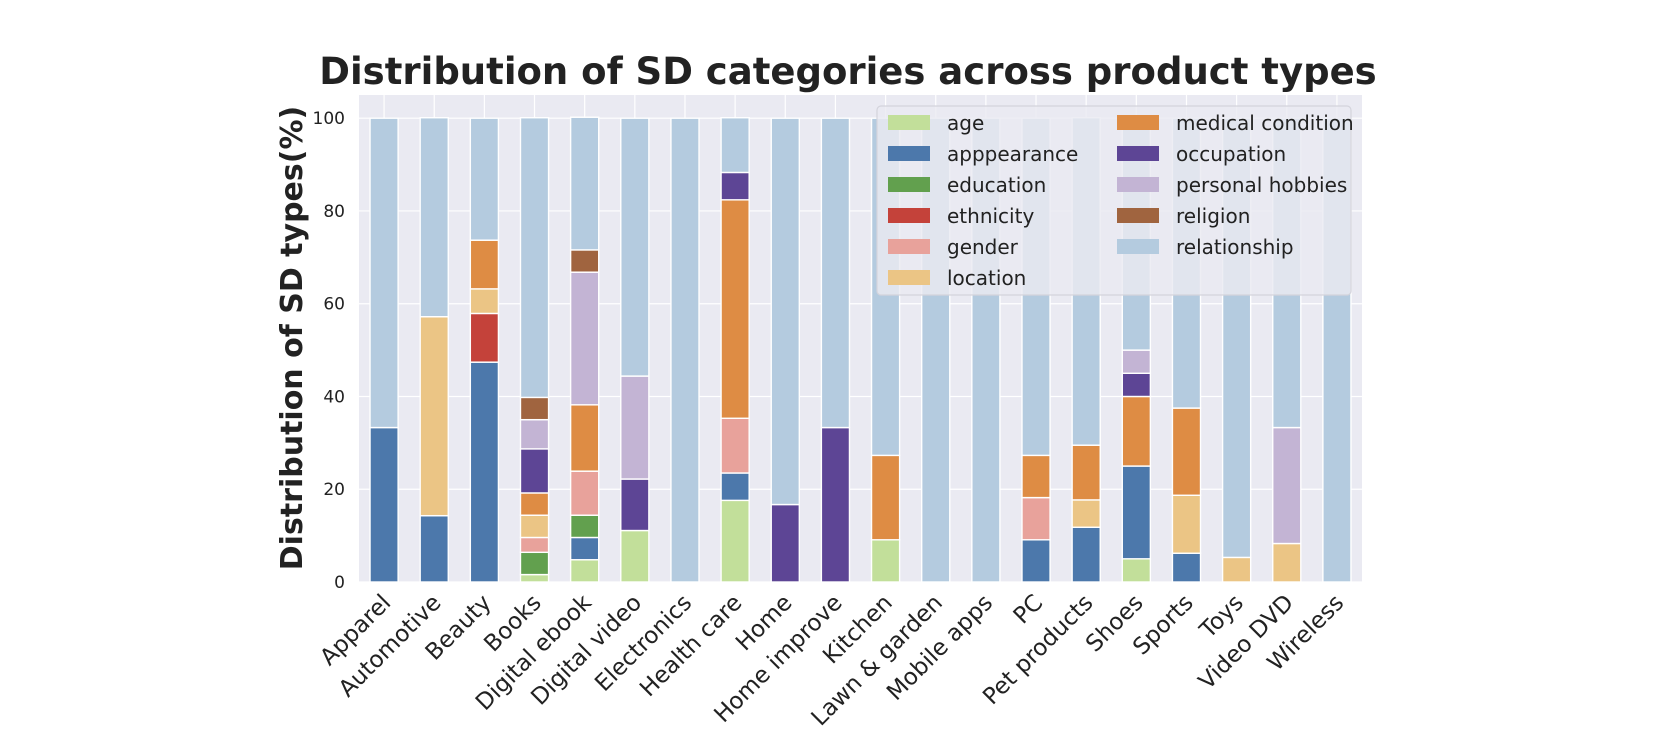 This screenshot has height=754, width=1660. What do you see at coordinates (986, 278) in the screenshot?
I see `legend-entry-label: location` at bounding box center [986, 278].